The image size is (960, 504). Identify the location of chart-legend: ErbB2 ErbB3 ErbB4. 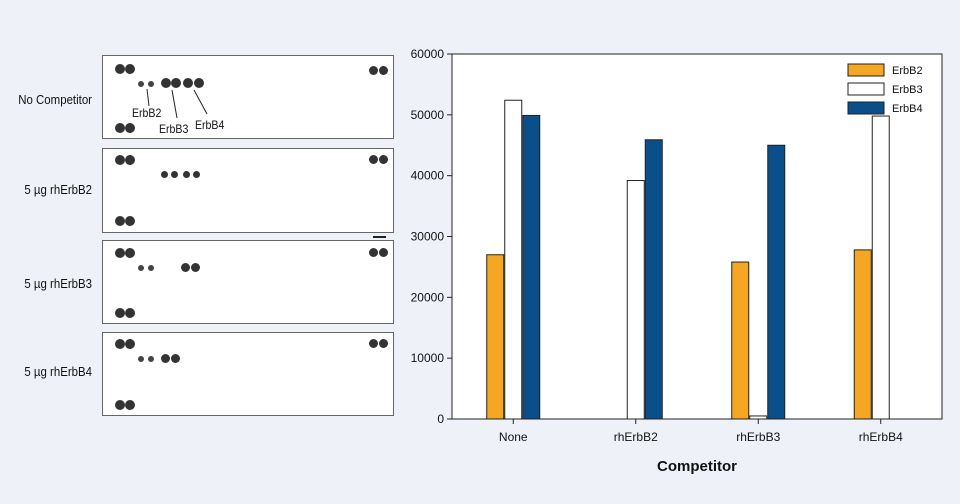
(885, 89).